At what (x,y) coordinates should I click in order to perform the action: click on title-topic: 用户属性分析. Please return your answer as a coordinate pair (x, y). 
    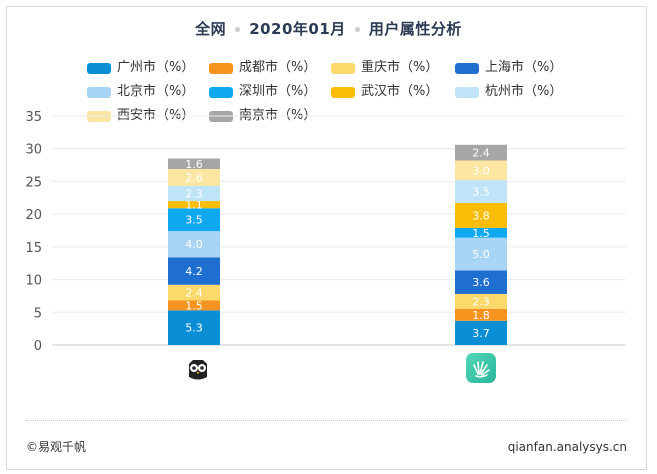
    Looking at the image, I should click on (415, 29).